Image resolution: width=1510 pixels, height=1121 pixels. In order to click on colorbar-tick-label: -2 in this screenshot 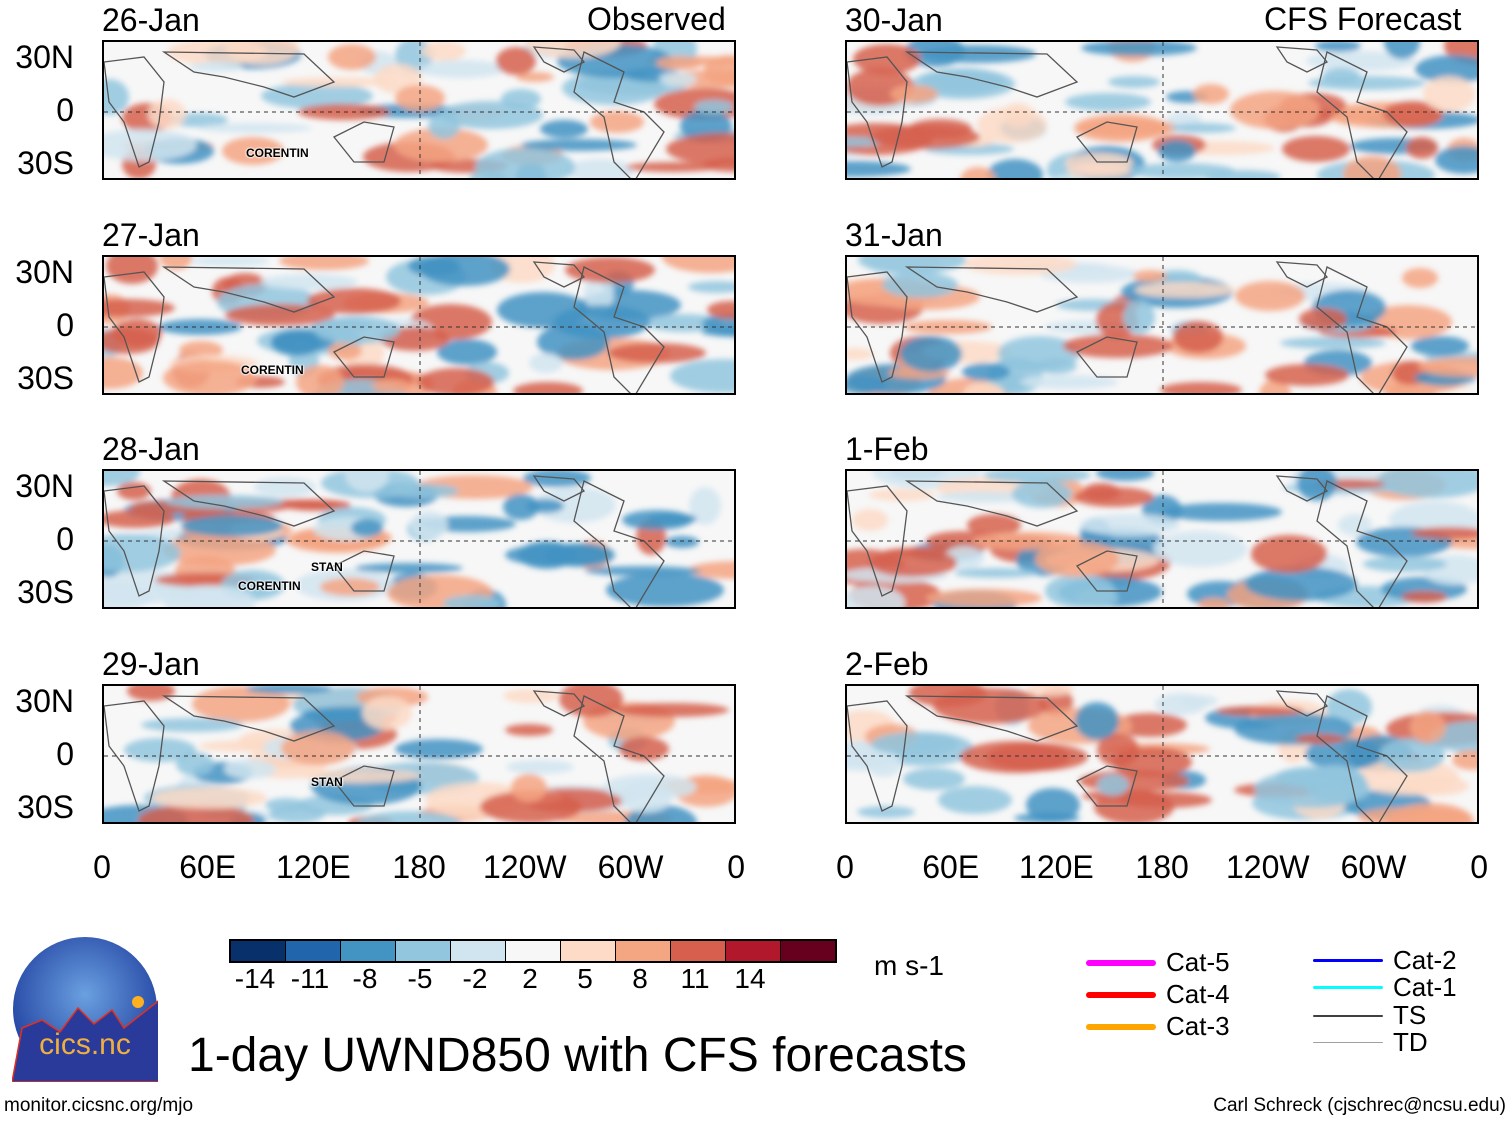, I will do `click(475, 978)`.